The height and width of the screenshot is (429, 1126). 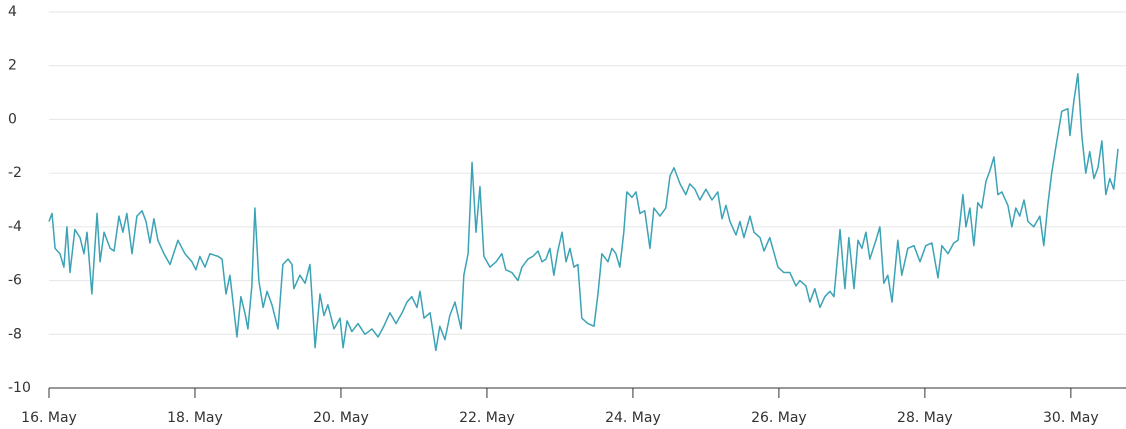 What do you see at coordinates (779, 418) in the screenshot?
I see `x-tick-label: 26. May` at bounding box center [779, 418].